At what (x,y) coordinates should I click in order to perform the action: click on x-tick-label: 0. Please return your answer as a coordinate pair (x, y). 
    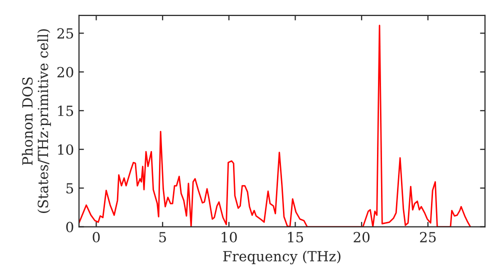
    Looking at the image, I should click on (96, 237).